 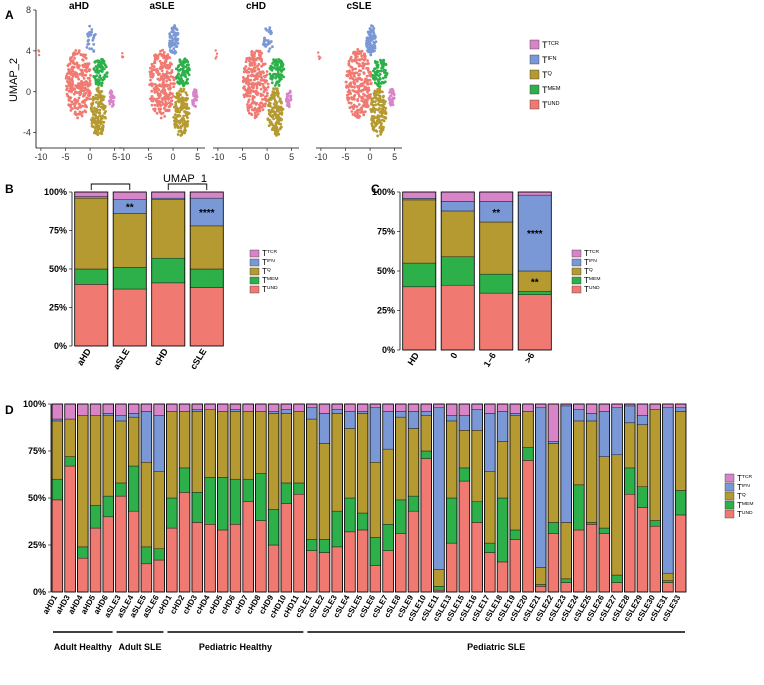 What do you see at coordinates (362, 498) in the screenshot?
I see `bar-outline-csle5` at bounding box center [362, 498].